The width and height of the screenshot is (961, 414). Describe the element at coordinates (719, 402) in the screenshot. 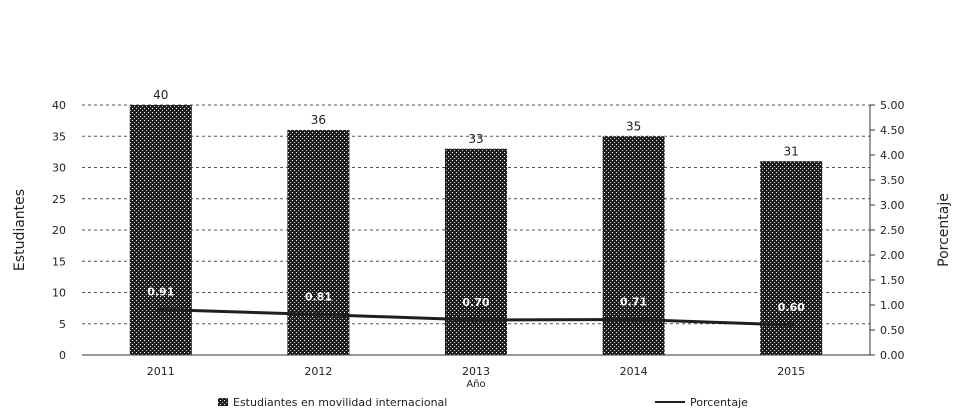

I see `legend-label-line: Porcentaje` at that location.